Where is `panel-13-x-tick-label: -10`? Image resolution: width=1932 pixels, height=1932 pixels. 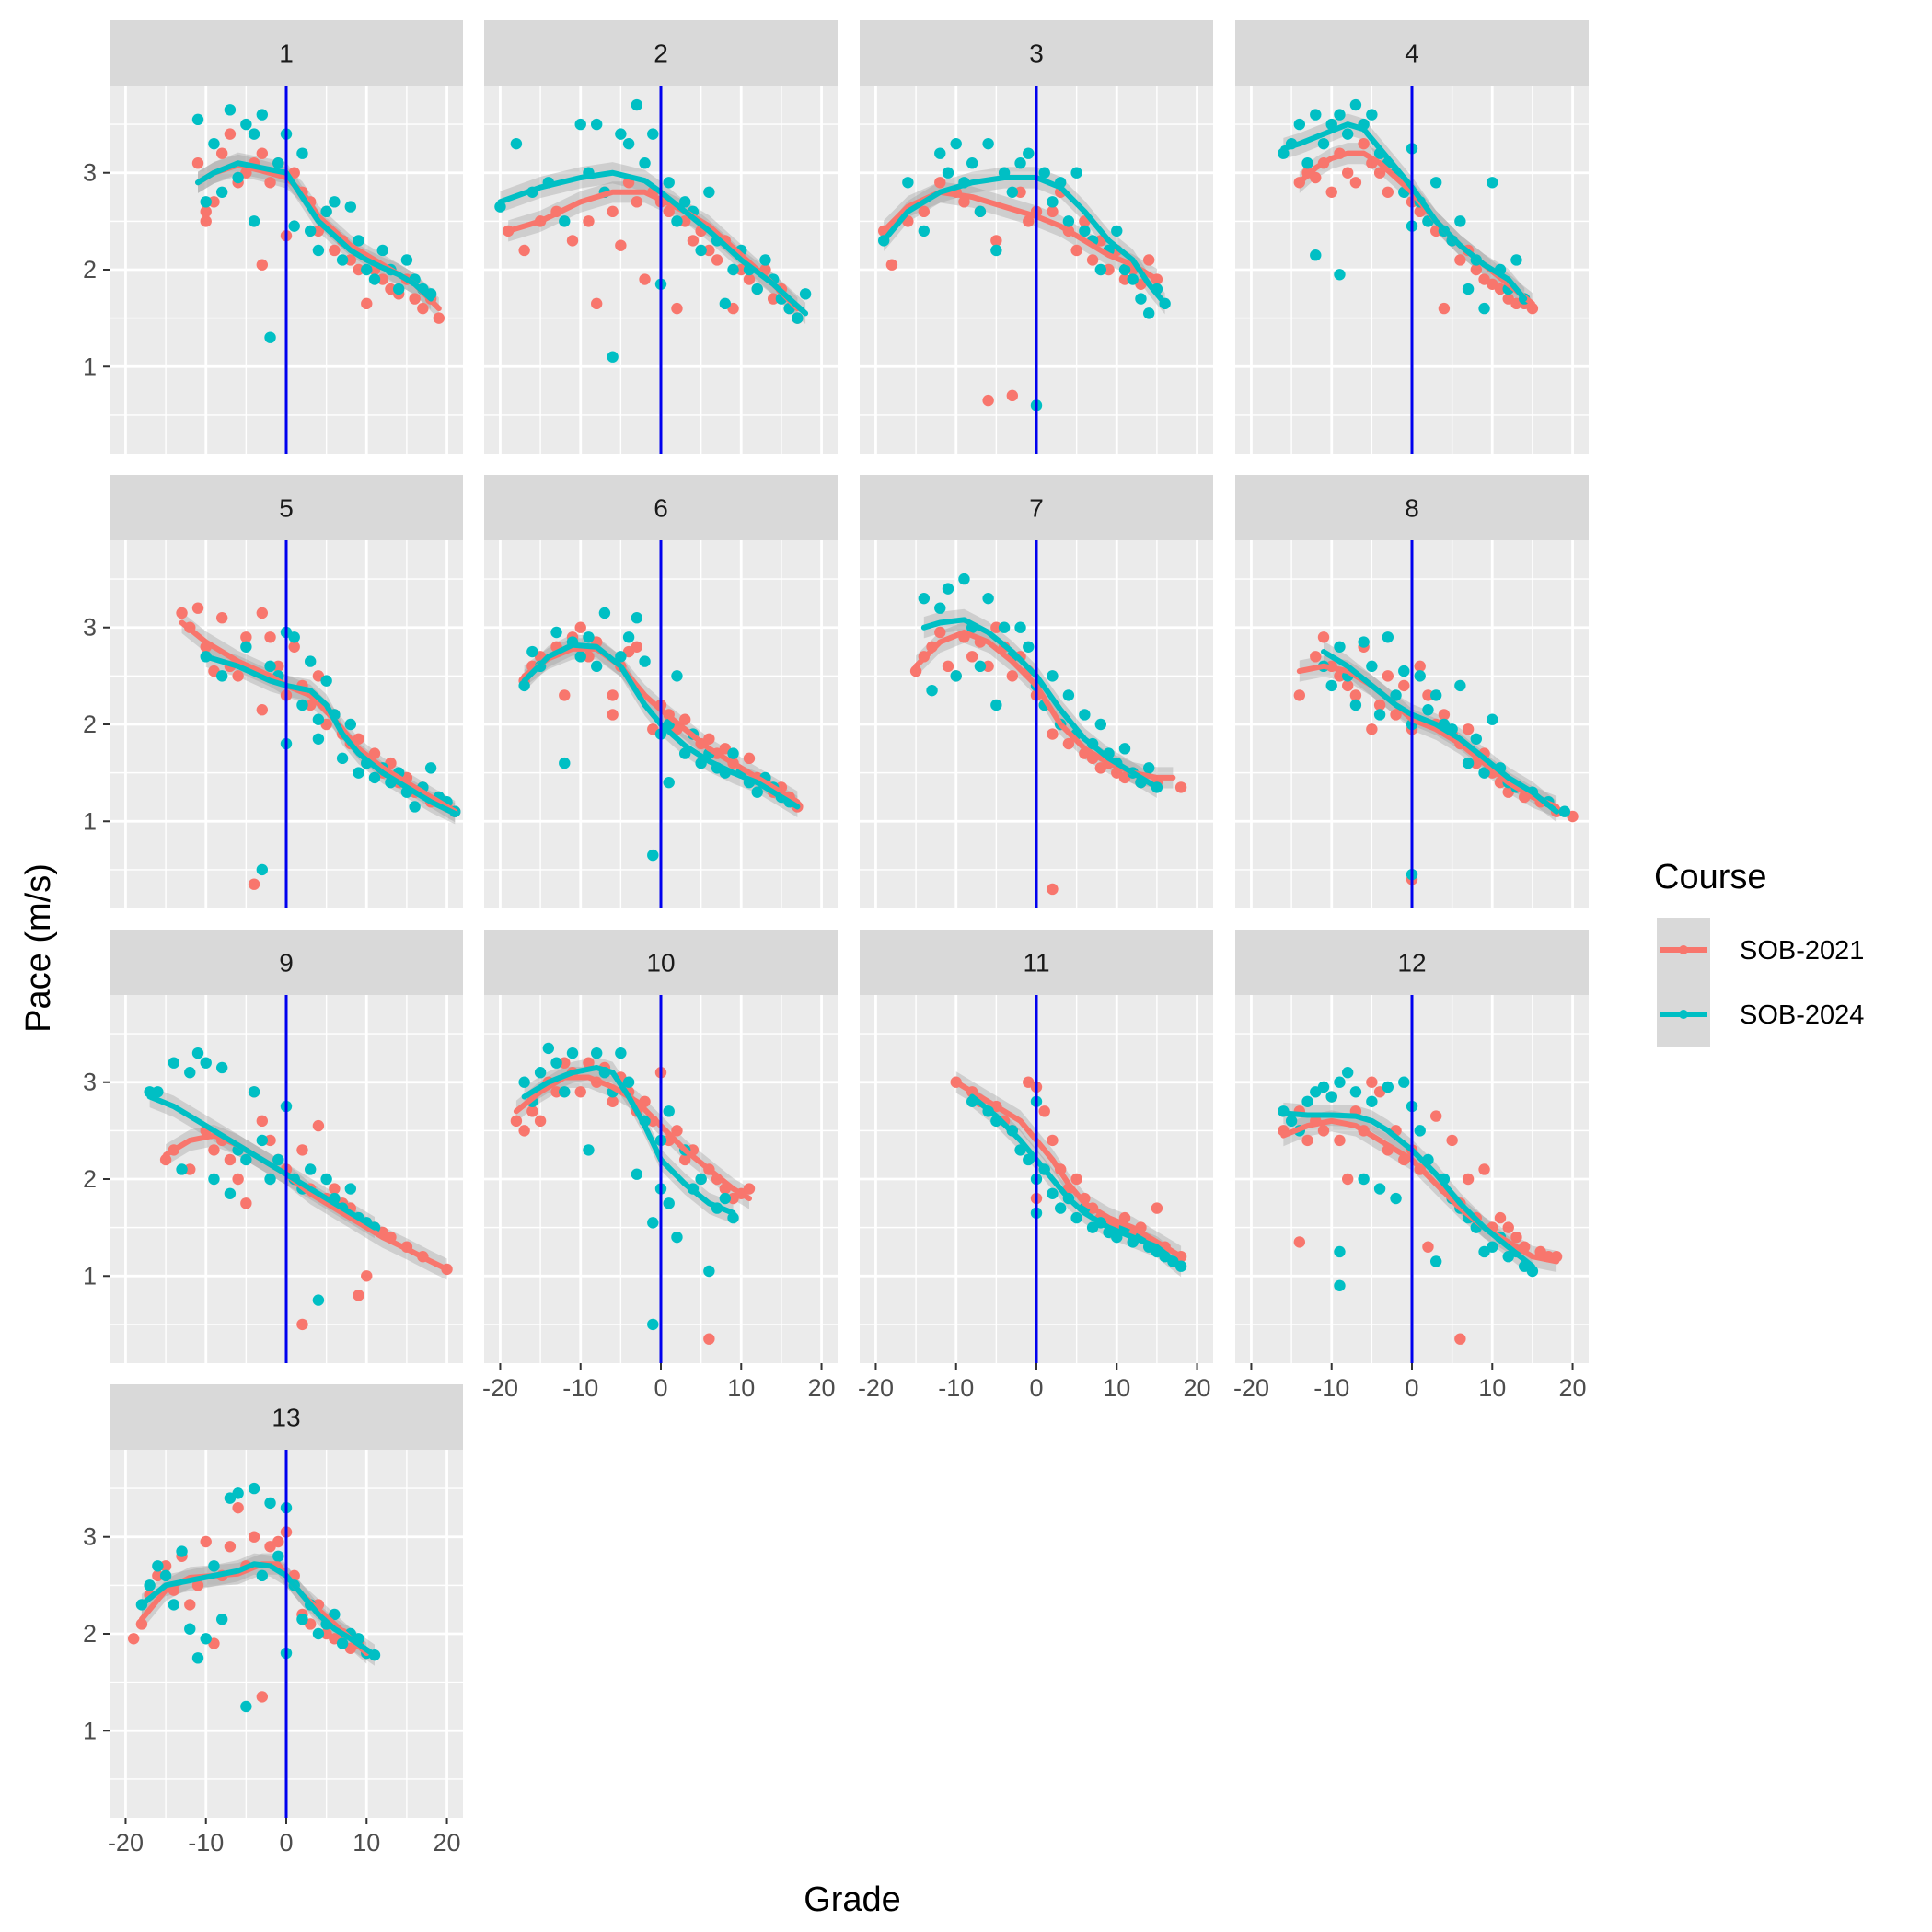 panel-13-x-tick-label: -10 is located at coordinates (206, 1843).